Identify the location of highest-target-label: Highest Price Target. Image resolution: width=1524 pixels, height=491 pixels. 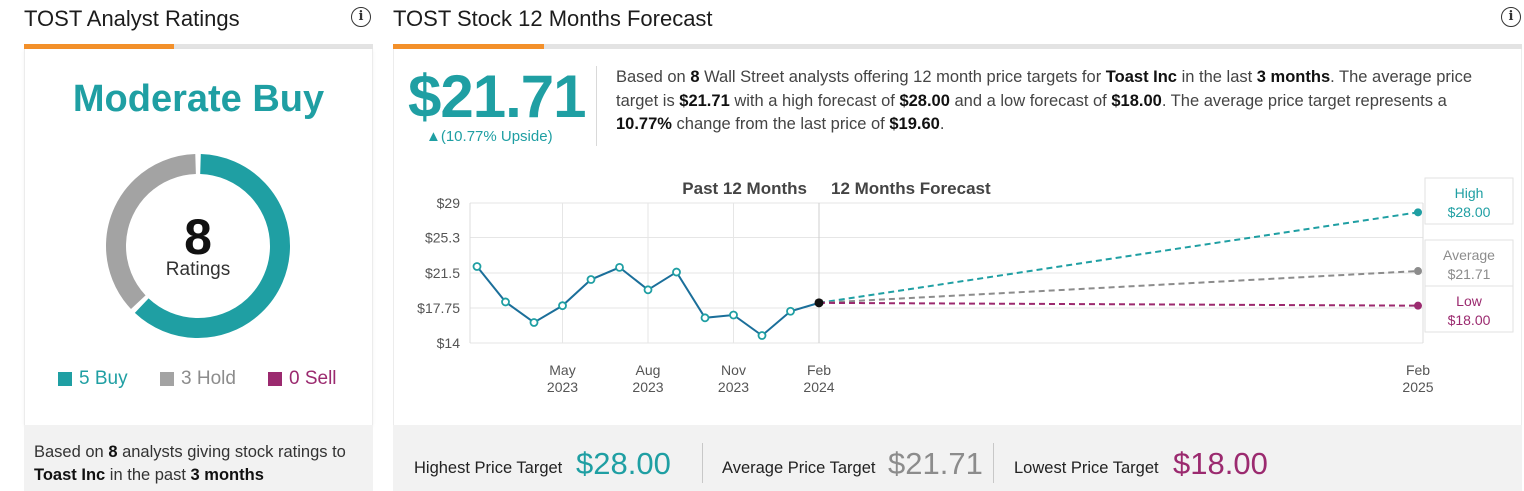
(488, 468).